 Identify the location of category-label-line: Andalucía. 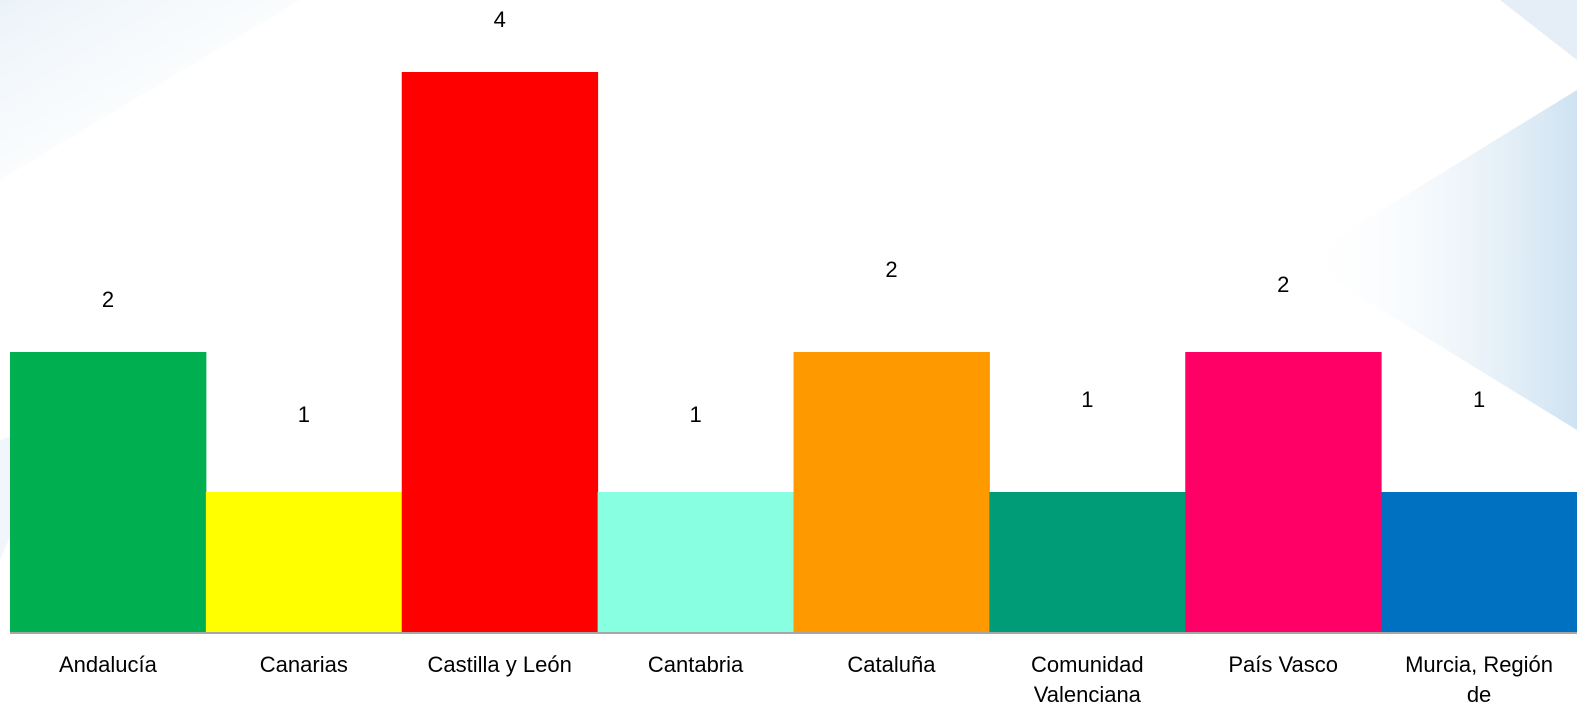
(108, 664).